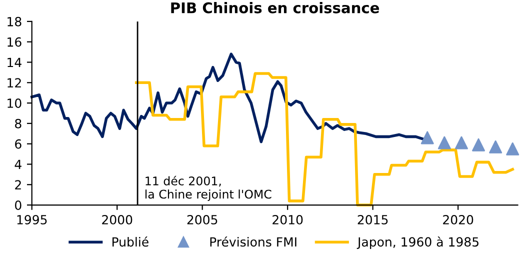 This screenshot has height=268, width=531. I want to click on legend-label: Prévisions FMI, so click(253, 241).